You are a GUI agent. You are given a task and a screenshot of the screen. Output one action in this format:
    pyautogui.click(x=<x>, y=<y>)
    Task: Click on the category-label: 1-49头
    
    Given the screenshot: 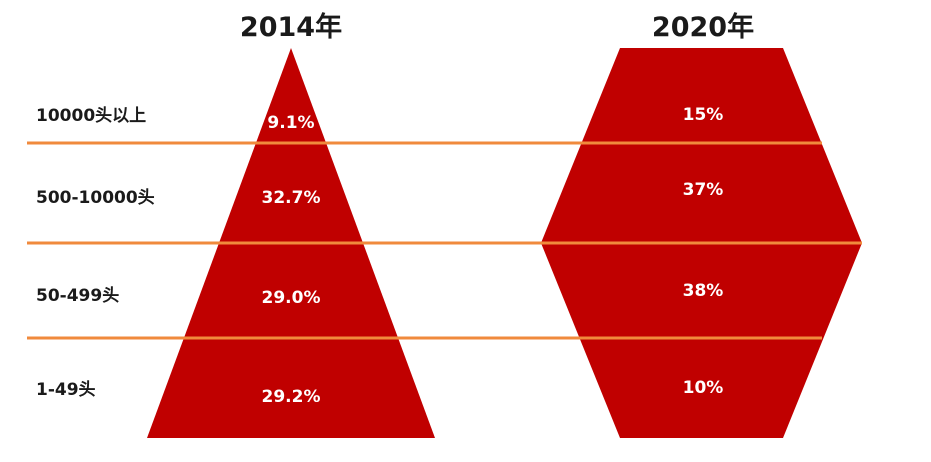 What is the action you would take?
    pyautogui.click(x=66, y=390)
    